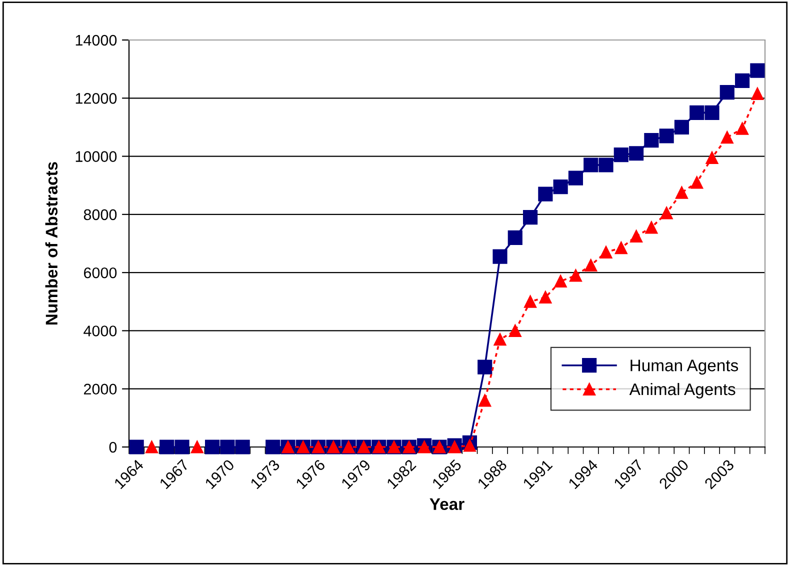  I want to click on legend-label: Human Agents, so click(684, 367).